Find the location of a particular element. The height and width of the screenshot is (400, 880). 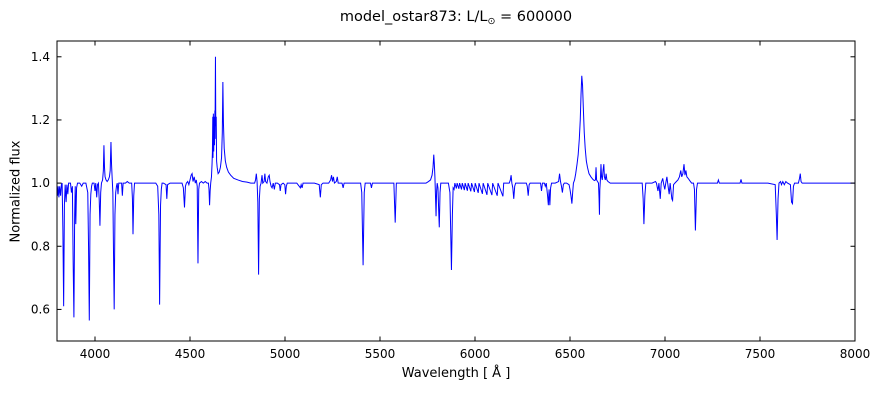

chart-title-text: model_ostar873: L/L is located at coordinates (413, 17).